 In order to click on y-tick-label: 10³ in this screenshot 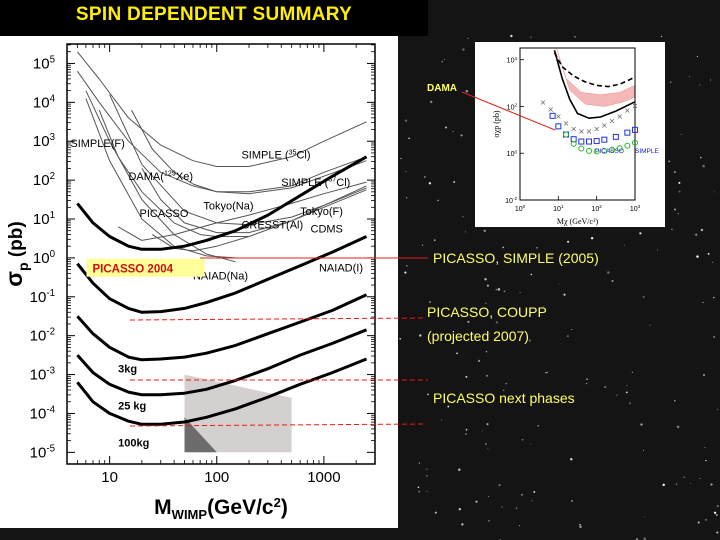, I will do `click(44, 141)`.